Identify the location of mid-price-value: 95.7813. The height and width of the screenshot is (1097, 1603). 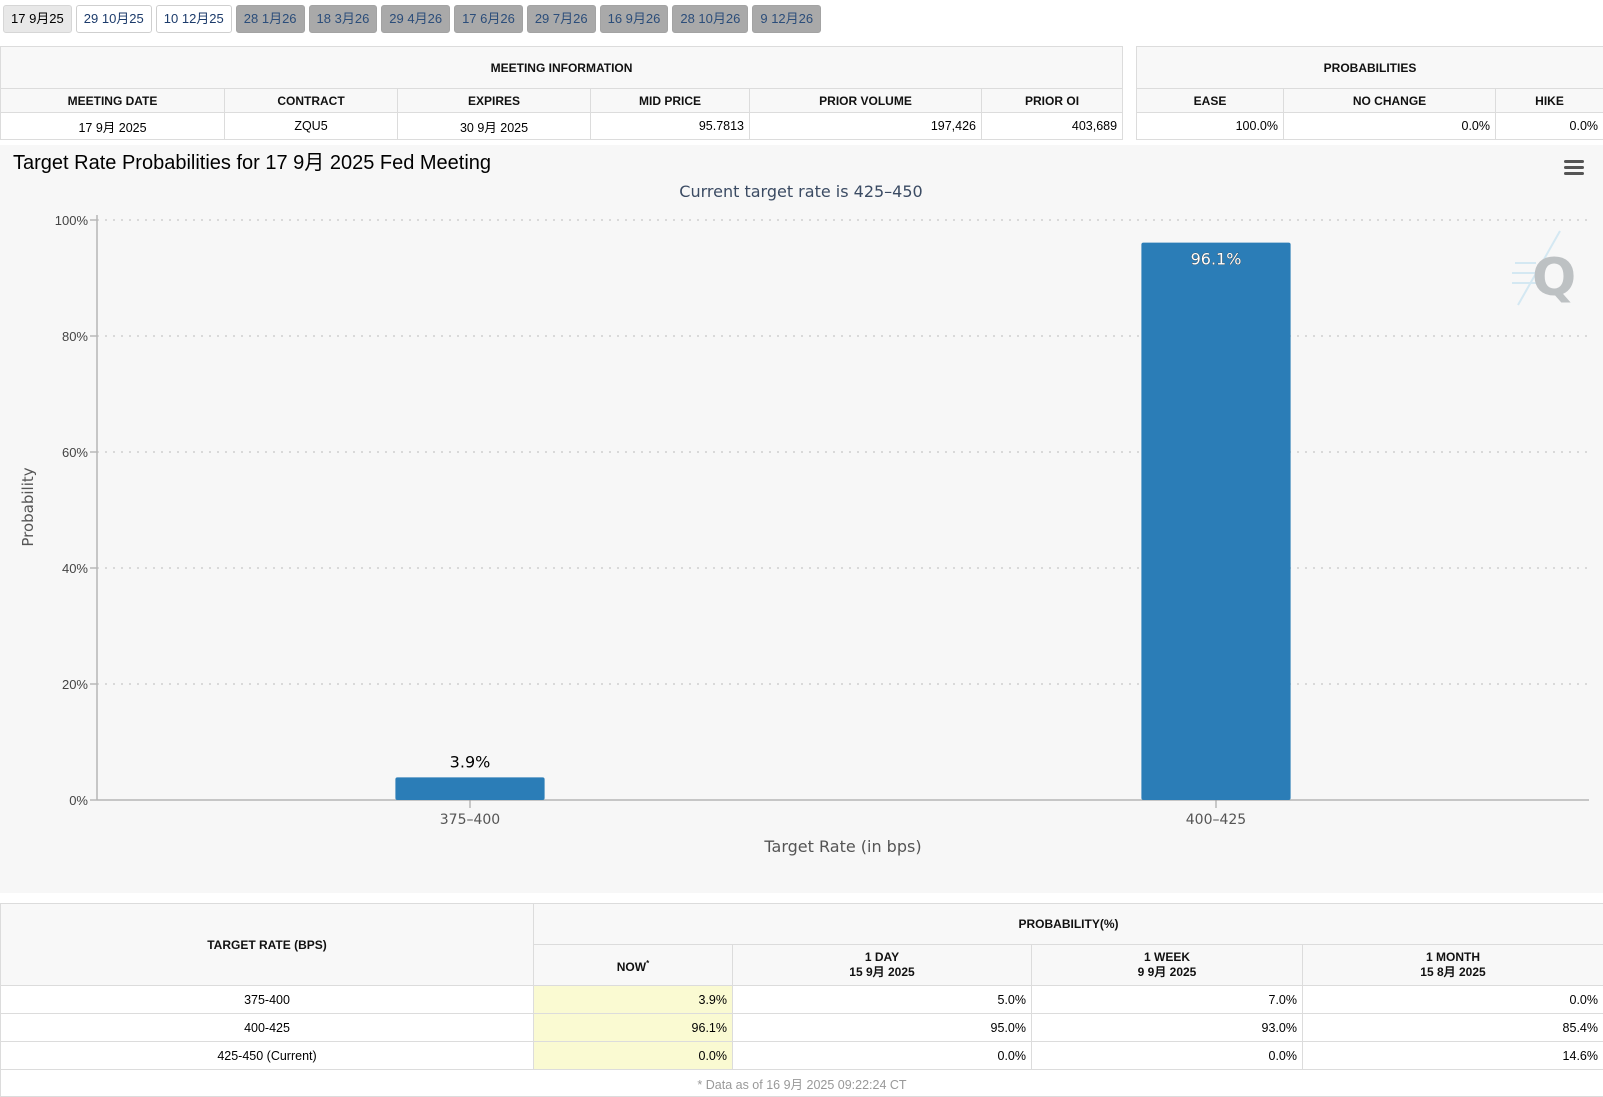
(670, 126).